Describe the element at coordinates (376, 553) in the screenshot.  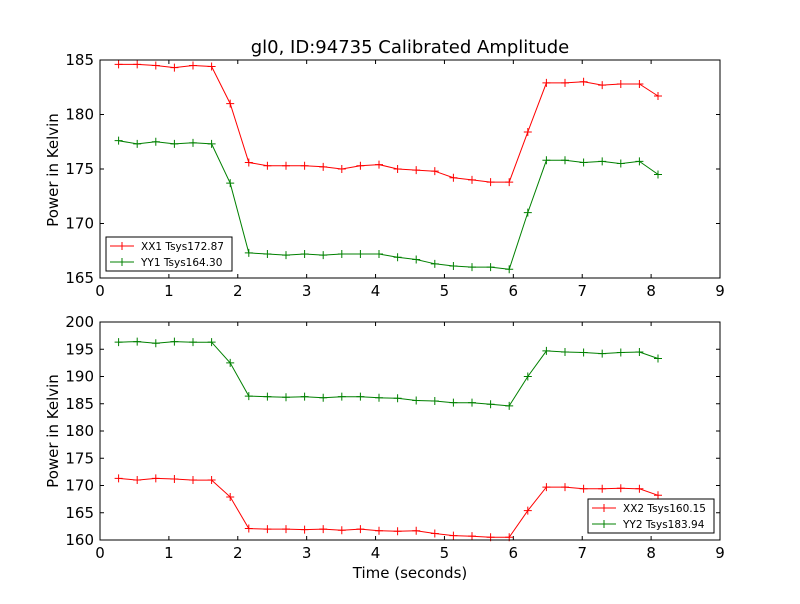
I see `bottom-x-tick-label: 4` at that location.